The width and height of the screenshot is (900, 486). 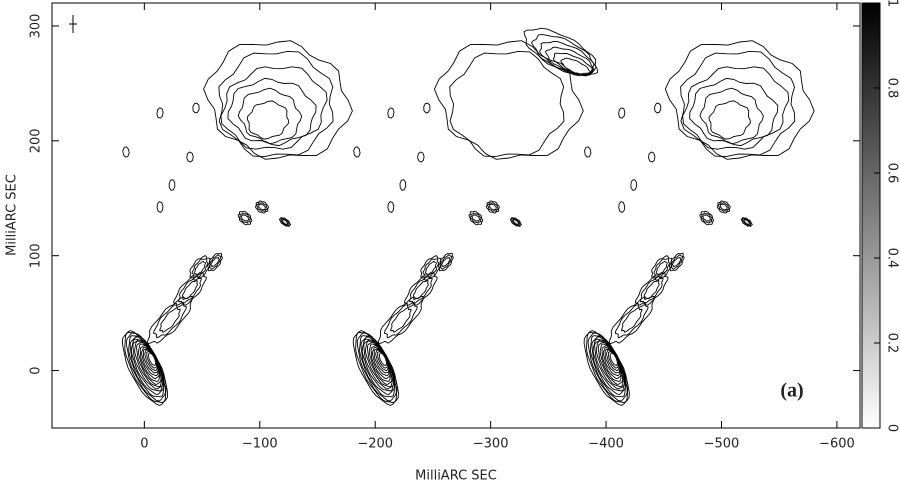 What do you see at coordinates (892, 258) in the screenshot?
I see `colorbar-tick-label: 0.4` at bounding box center [892, 258].